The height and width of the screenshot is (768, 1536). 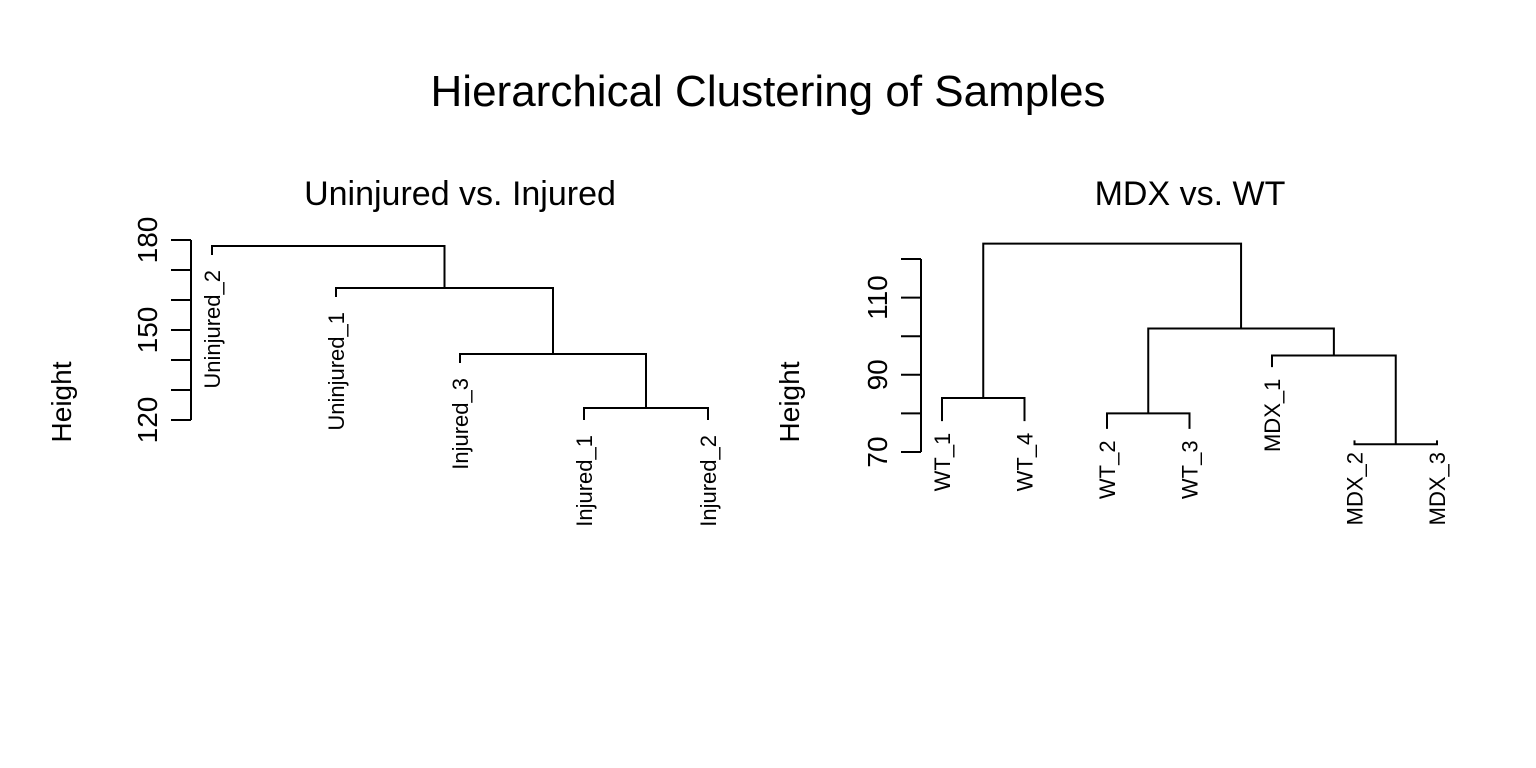 What do you see at coordinates (147, 240) in the screenshot?
I see `y-tick-label: 180` at bounding box center [147, 240].